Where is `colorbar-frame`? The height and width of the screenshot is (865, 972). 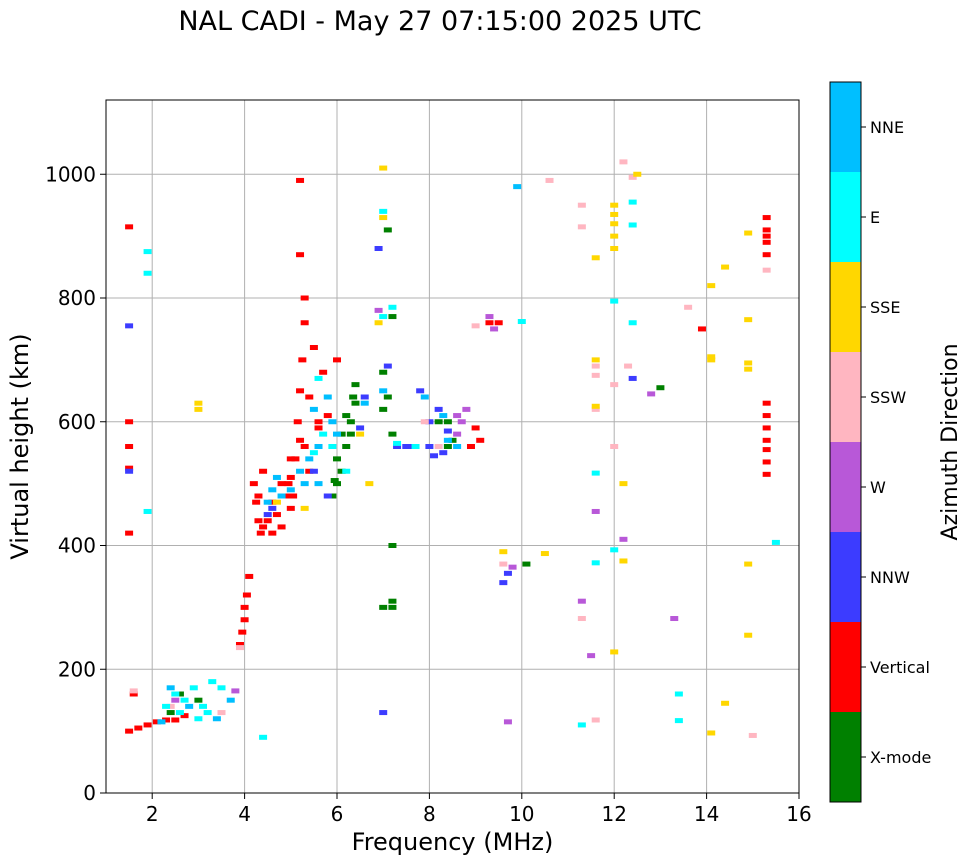
colorbar-frame is located at coordinates (845, 442).